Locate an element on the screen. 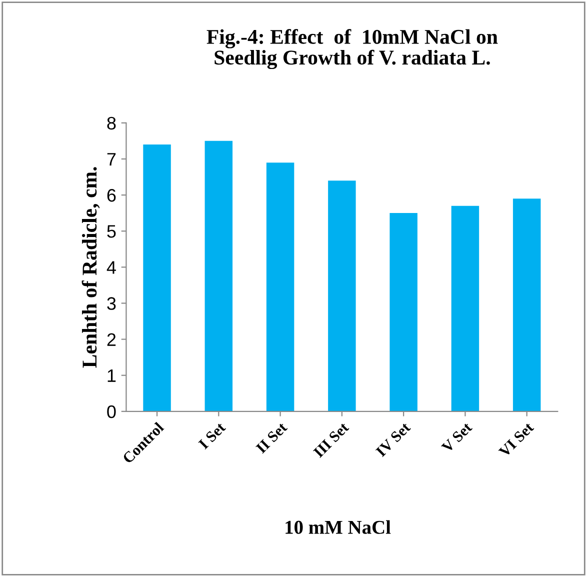 The image size is (587, 577). y-tick-label: 4 is located at coordinates (111, 267).